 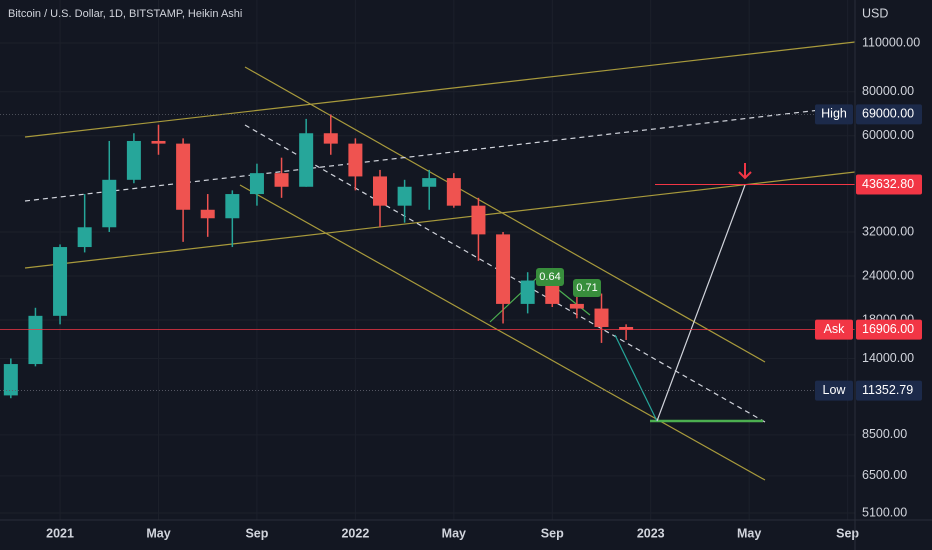 I want to click on price-tag-label: Low, so click(x=835, y=390).